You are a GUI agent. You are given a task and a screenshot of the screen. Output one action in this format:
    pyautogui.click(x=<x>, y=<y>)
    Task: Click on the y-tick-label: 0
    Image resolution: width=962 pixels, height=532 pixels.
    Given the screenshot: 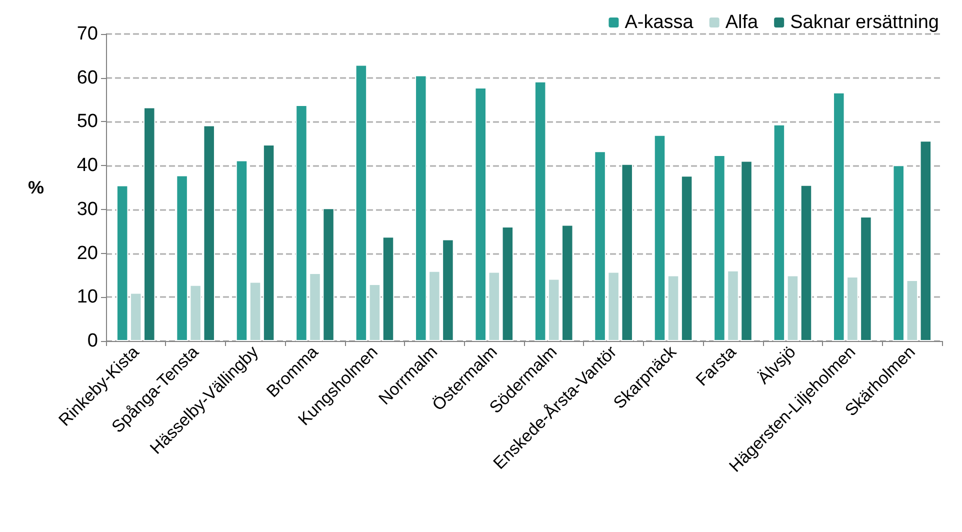 What is the action you would take?
    pyautogui.click(x=92, y=341)
    